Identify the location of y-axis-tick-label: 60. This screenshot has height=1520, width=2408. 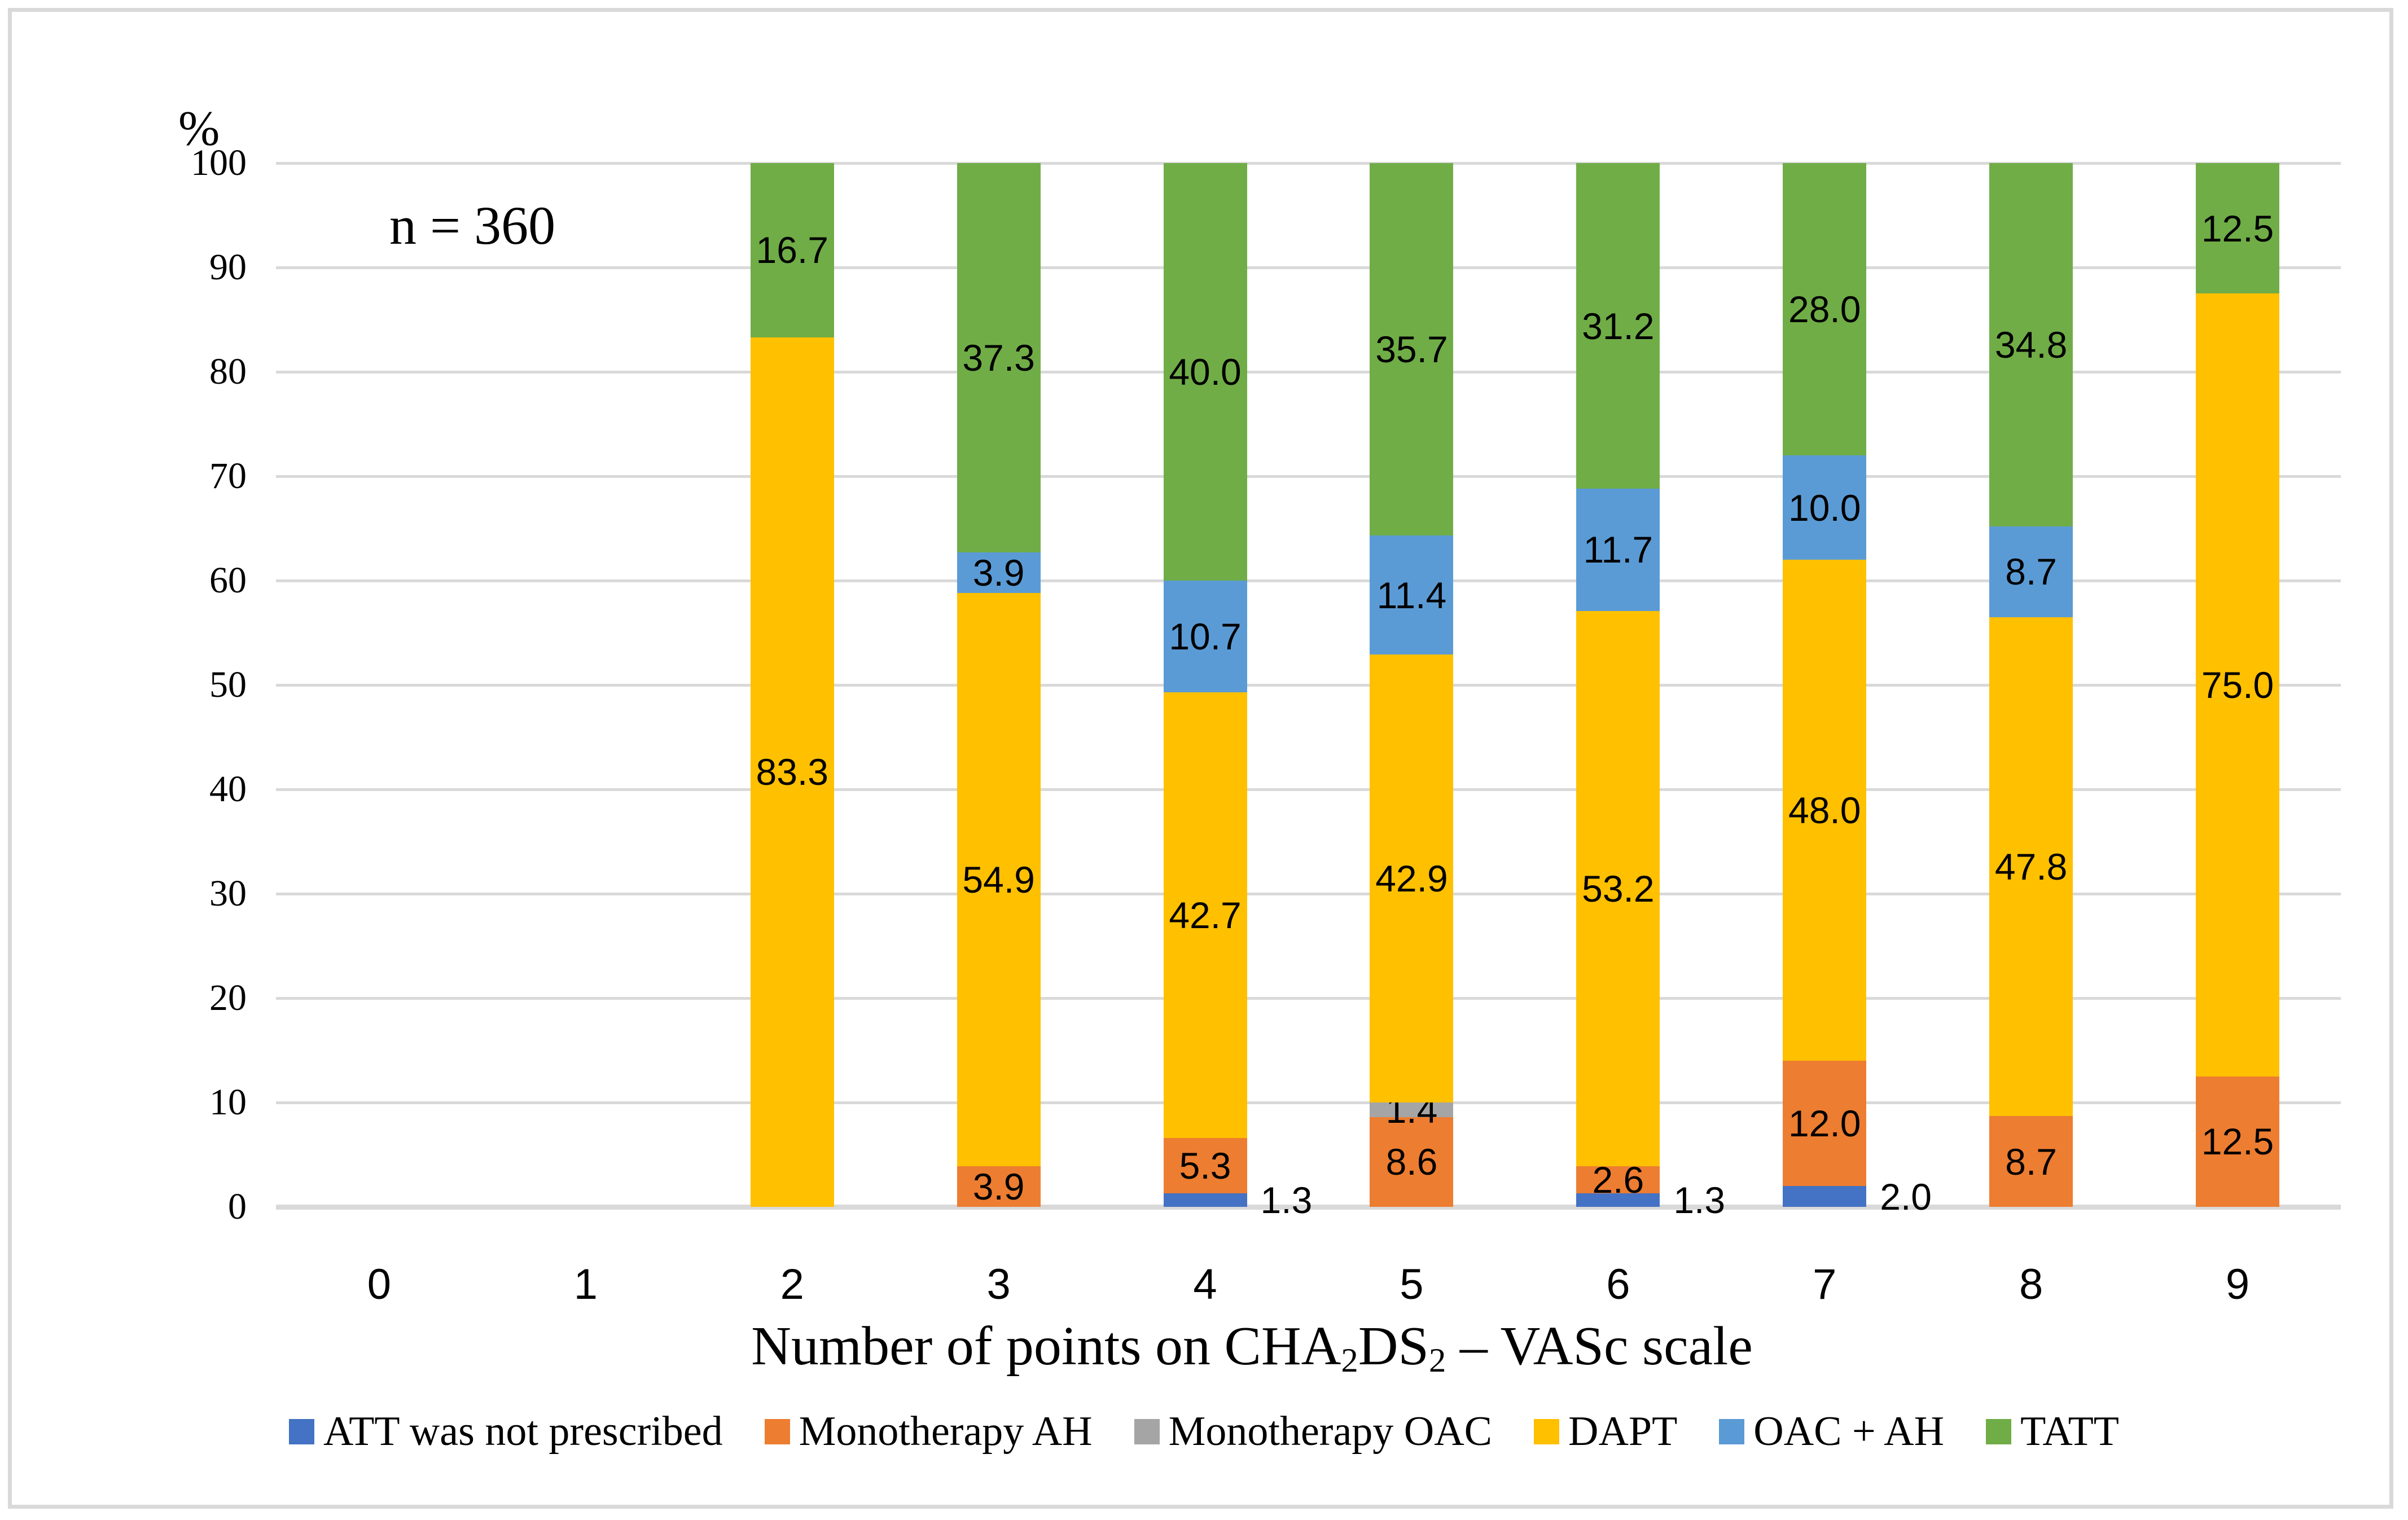
(228, 580).